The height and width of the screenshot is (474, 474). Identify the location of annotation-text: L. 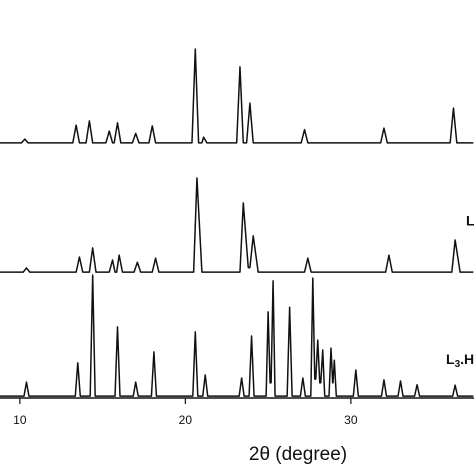
(450, 359).